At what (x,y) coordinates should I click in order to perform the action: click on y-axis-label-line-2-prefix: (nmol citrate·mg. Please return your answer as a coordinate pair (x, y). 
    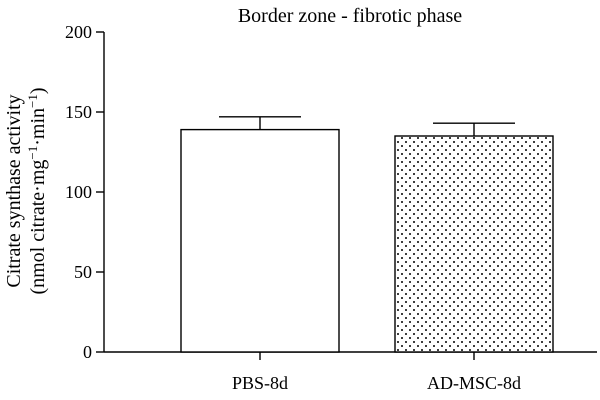
    Looking at the image, I should click on (38, 227).